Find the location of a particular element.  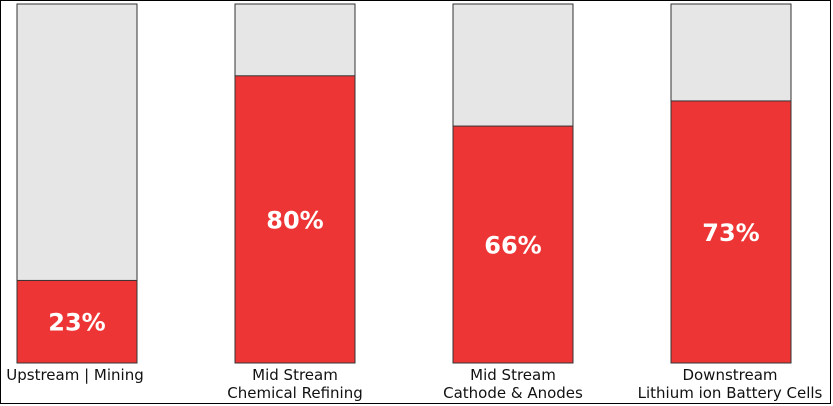

category-label-3-line-2: Cathode & Anodes is located at coordinates (513, 393).